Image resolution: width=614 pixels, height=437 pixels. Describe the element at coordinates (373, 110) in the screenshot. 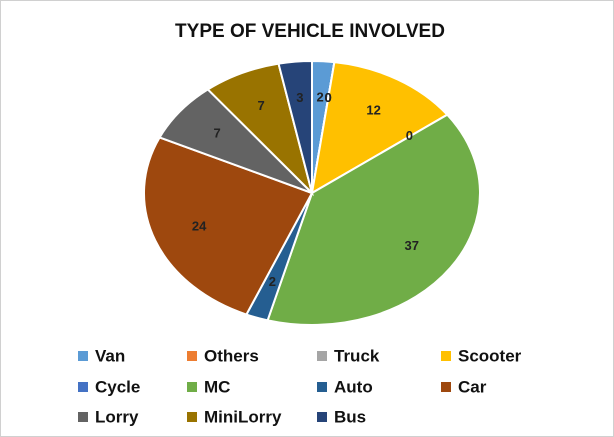

I see `data-label: 12` at that location.